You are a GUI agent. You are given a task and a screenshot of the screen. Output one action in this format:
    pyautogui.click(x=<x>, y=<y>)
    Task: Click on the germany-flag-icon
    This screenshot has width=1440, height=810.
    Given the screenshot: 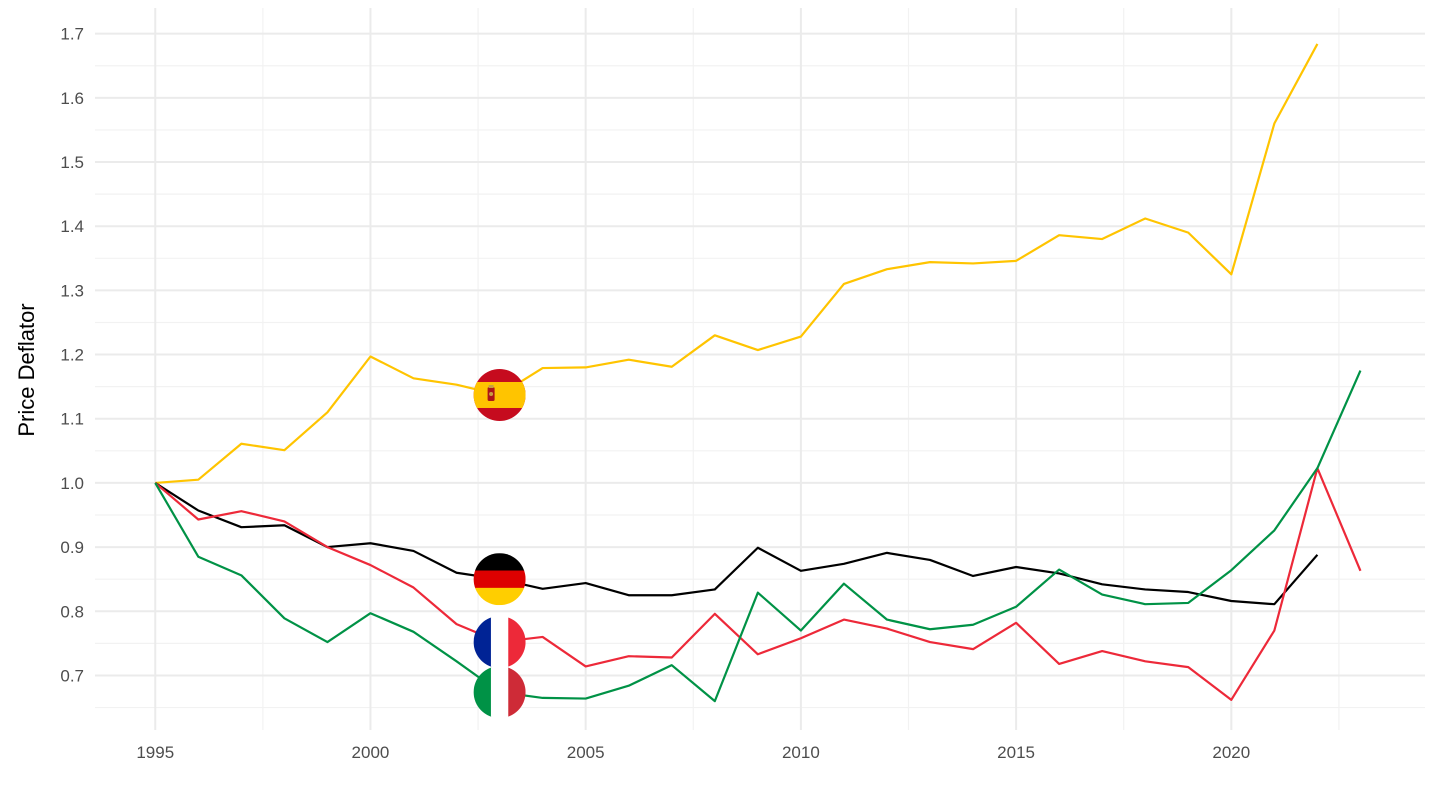 What is the action you would take?
    pyautogui.click(x=499, y=579)
    